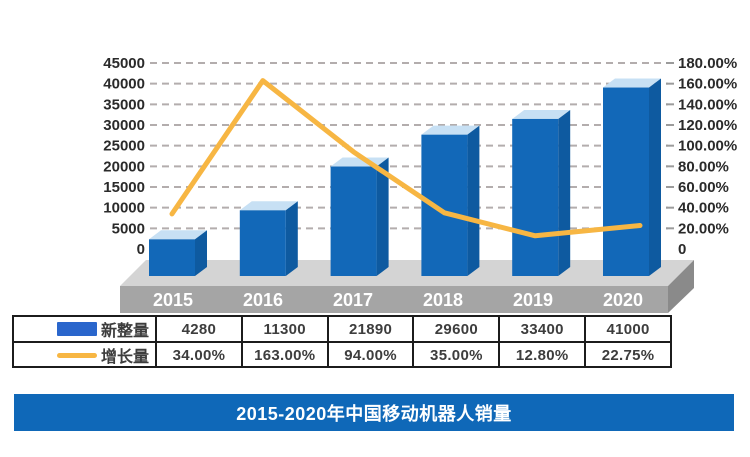  Describe the element at coordinates (681, 286) in the screenshot. I see `platform-side-face` at that location.